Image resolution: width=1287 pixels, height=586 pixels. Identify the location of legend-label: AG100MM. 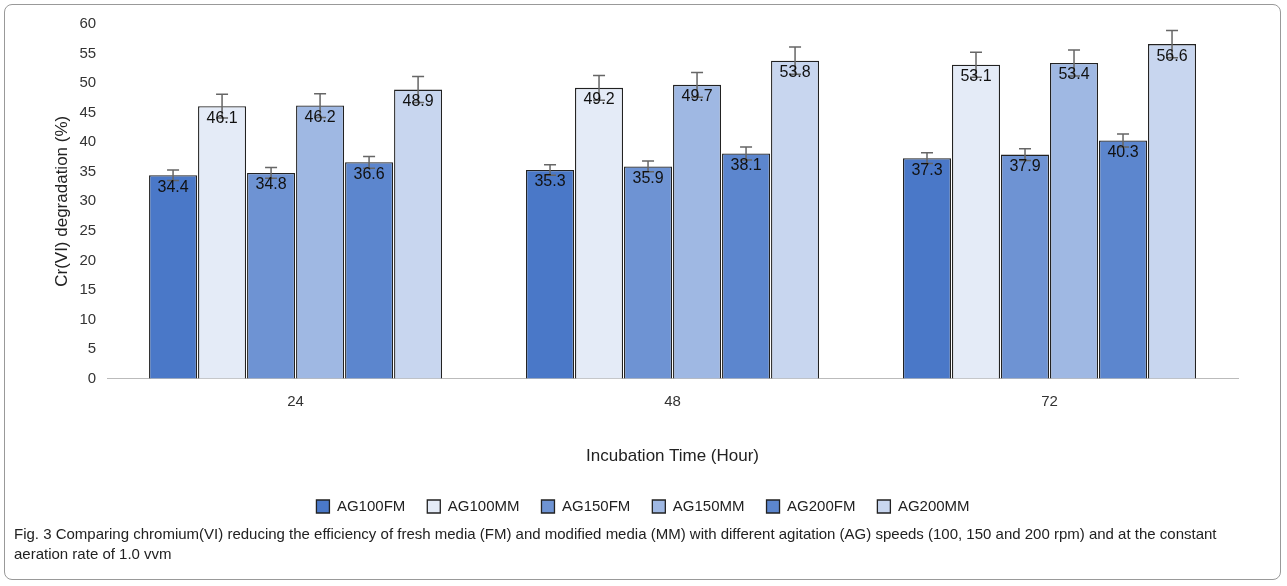
(483, 505).